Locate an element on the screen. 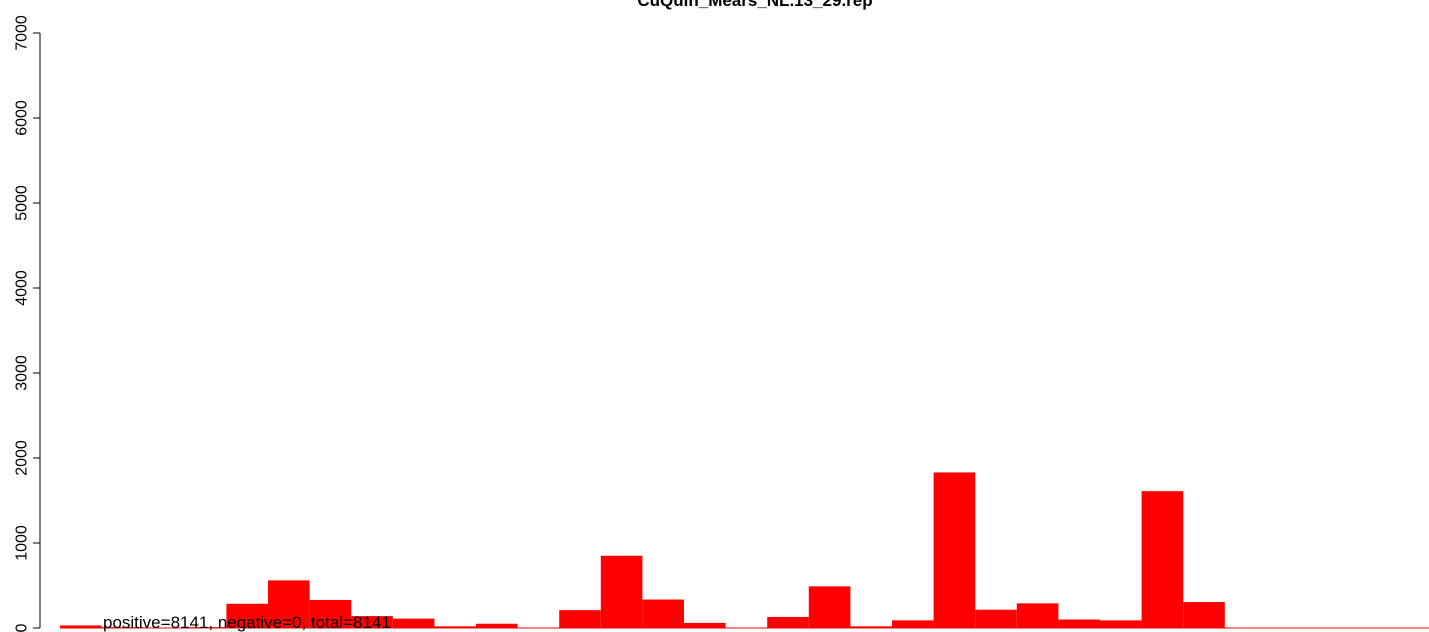 This screenshot has height=632, width=1429. chart-title: CuQuin_Mears_NL.13_29.rep is located at coordinates (754, 5).